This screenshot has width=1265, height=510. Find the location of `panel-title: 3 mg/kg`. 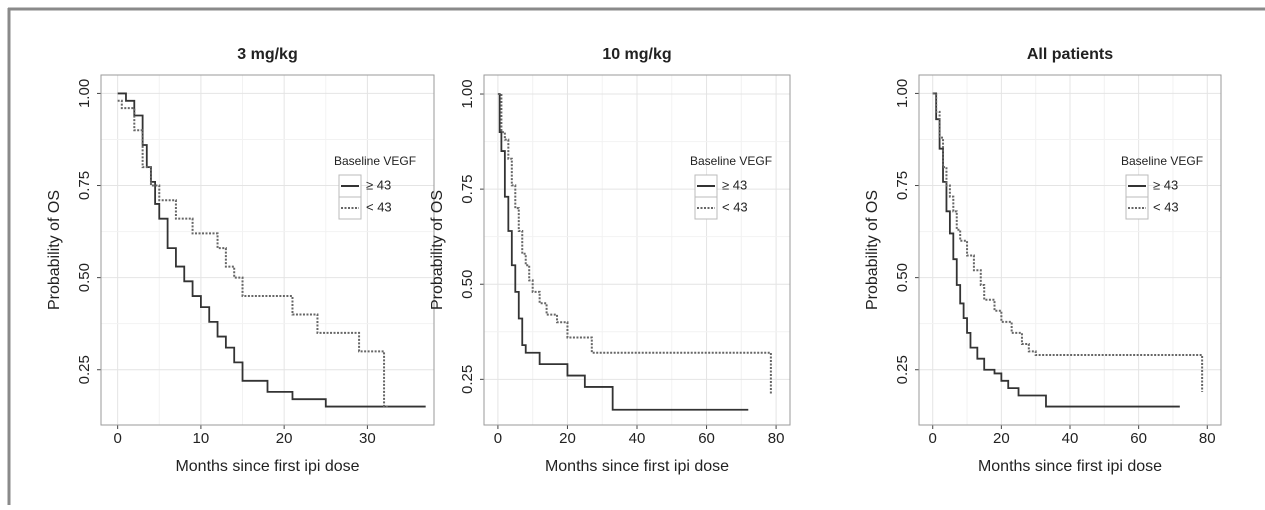

panel-title: 3 mg/kg is located at coordinates (267, 54).